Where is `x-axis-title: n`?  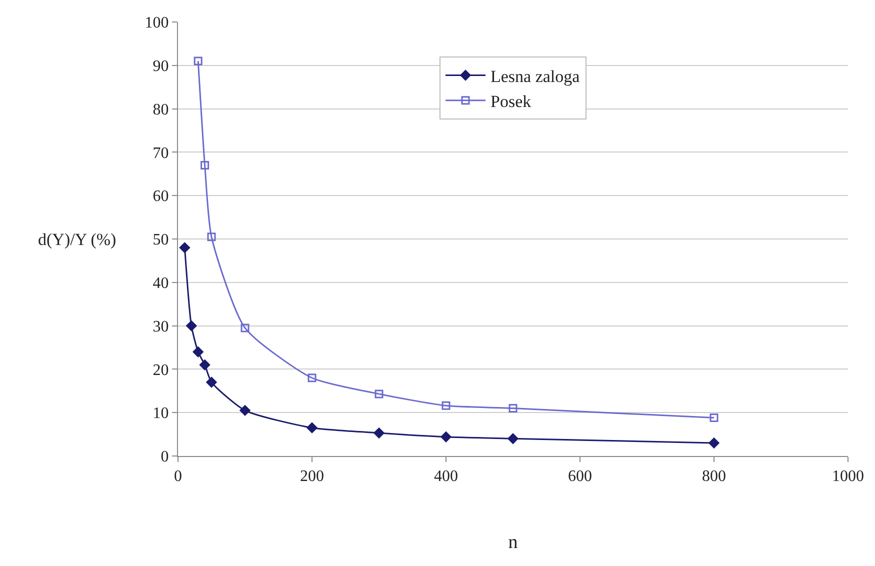 x-axis-title: n is located at coordinates (513, 542).